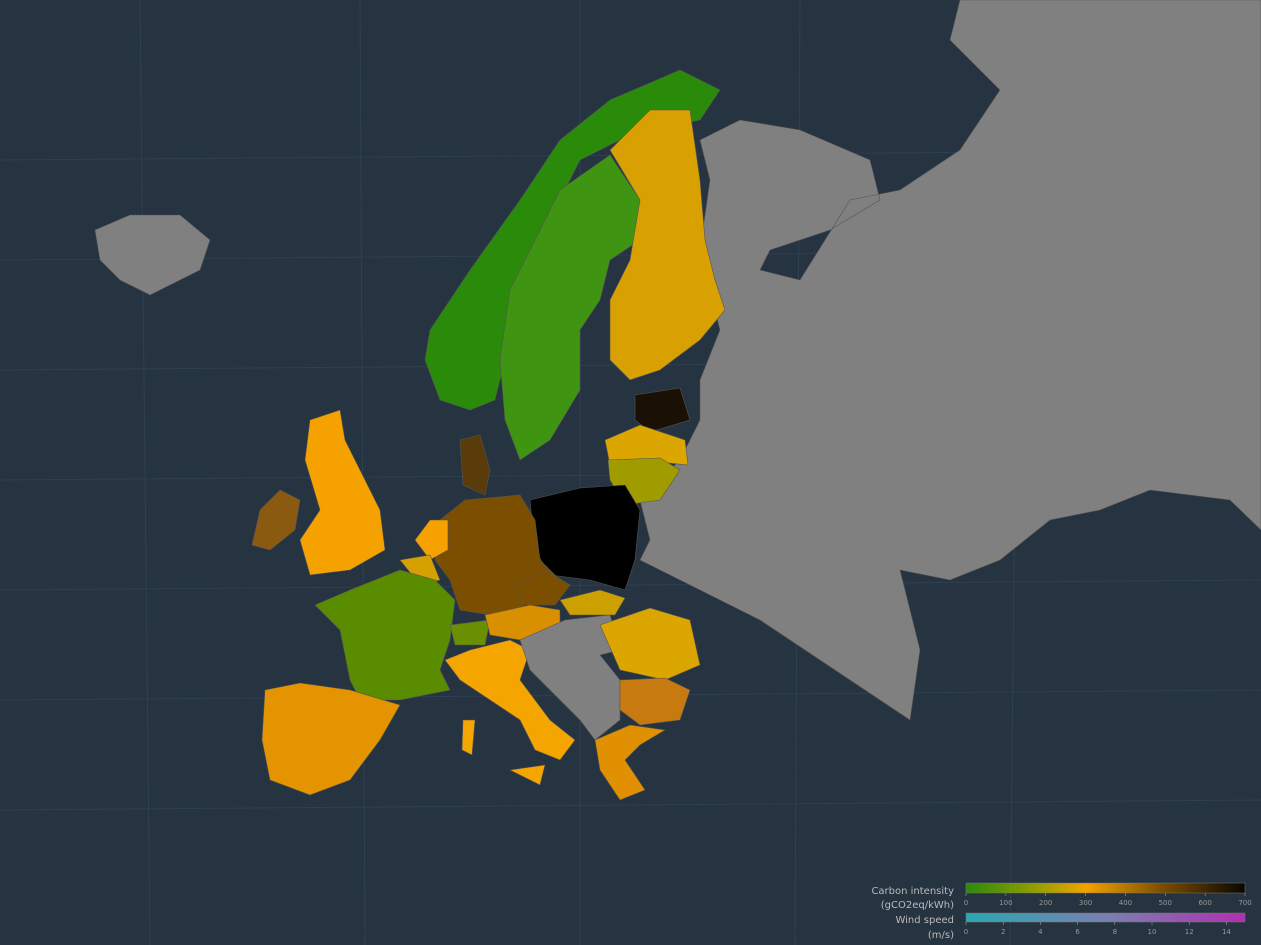 The height and width of the screenshot is (945, 1261). I want to click on scale-tick-label: 400, so click(1125, 903).